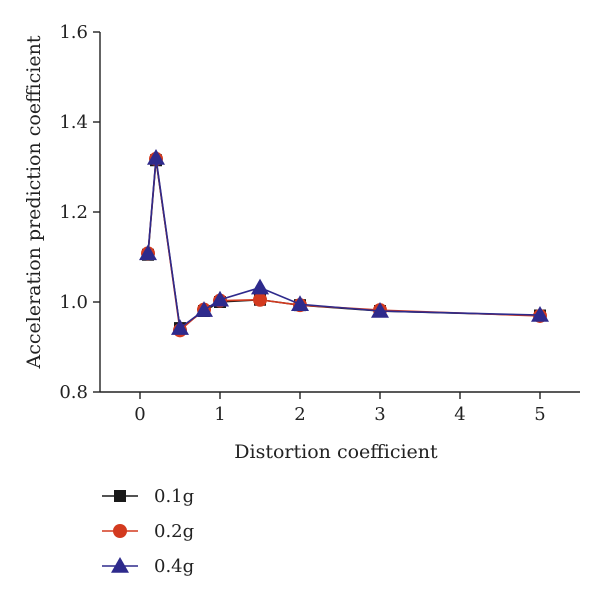 The width and height of the screenshot is (600, 601). I want to click on x-tick-label: 5, so click(539, 414).